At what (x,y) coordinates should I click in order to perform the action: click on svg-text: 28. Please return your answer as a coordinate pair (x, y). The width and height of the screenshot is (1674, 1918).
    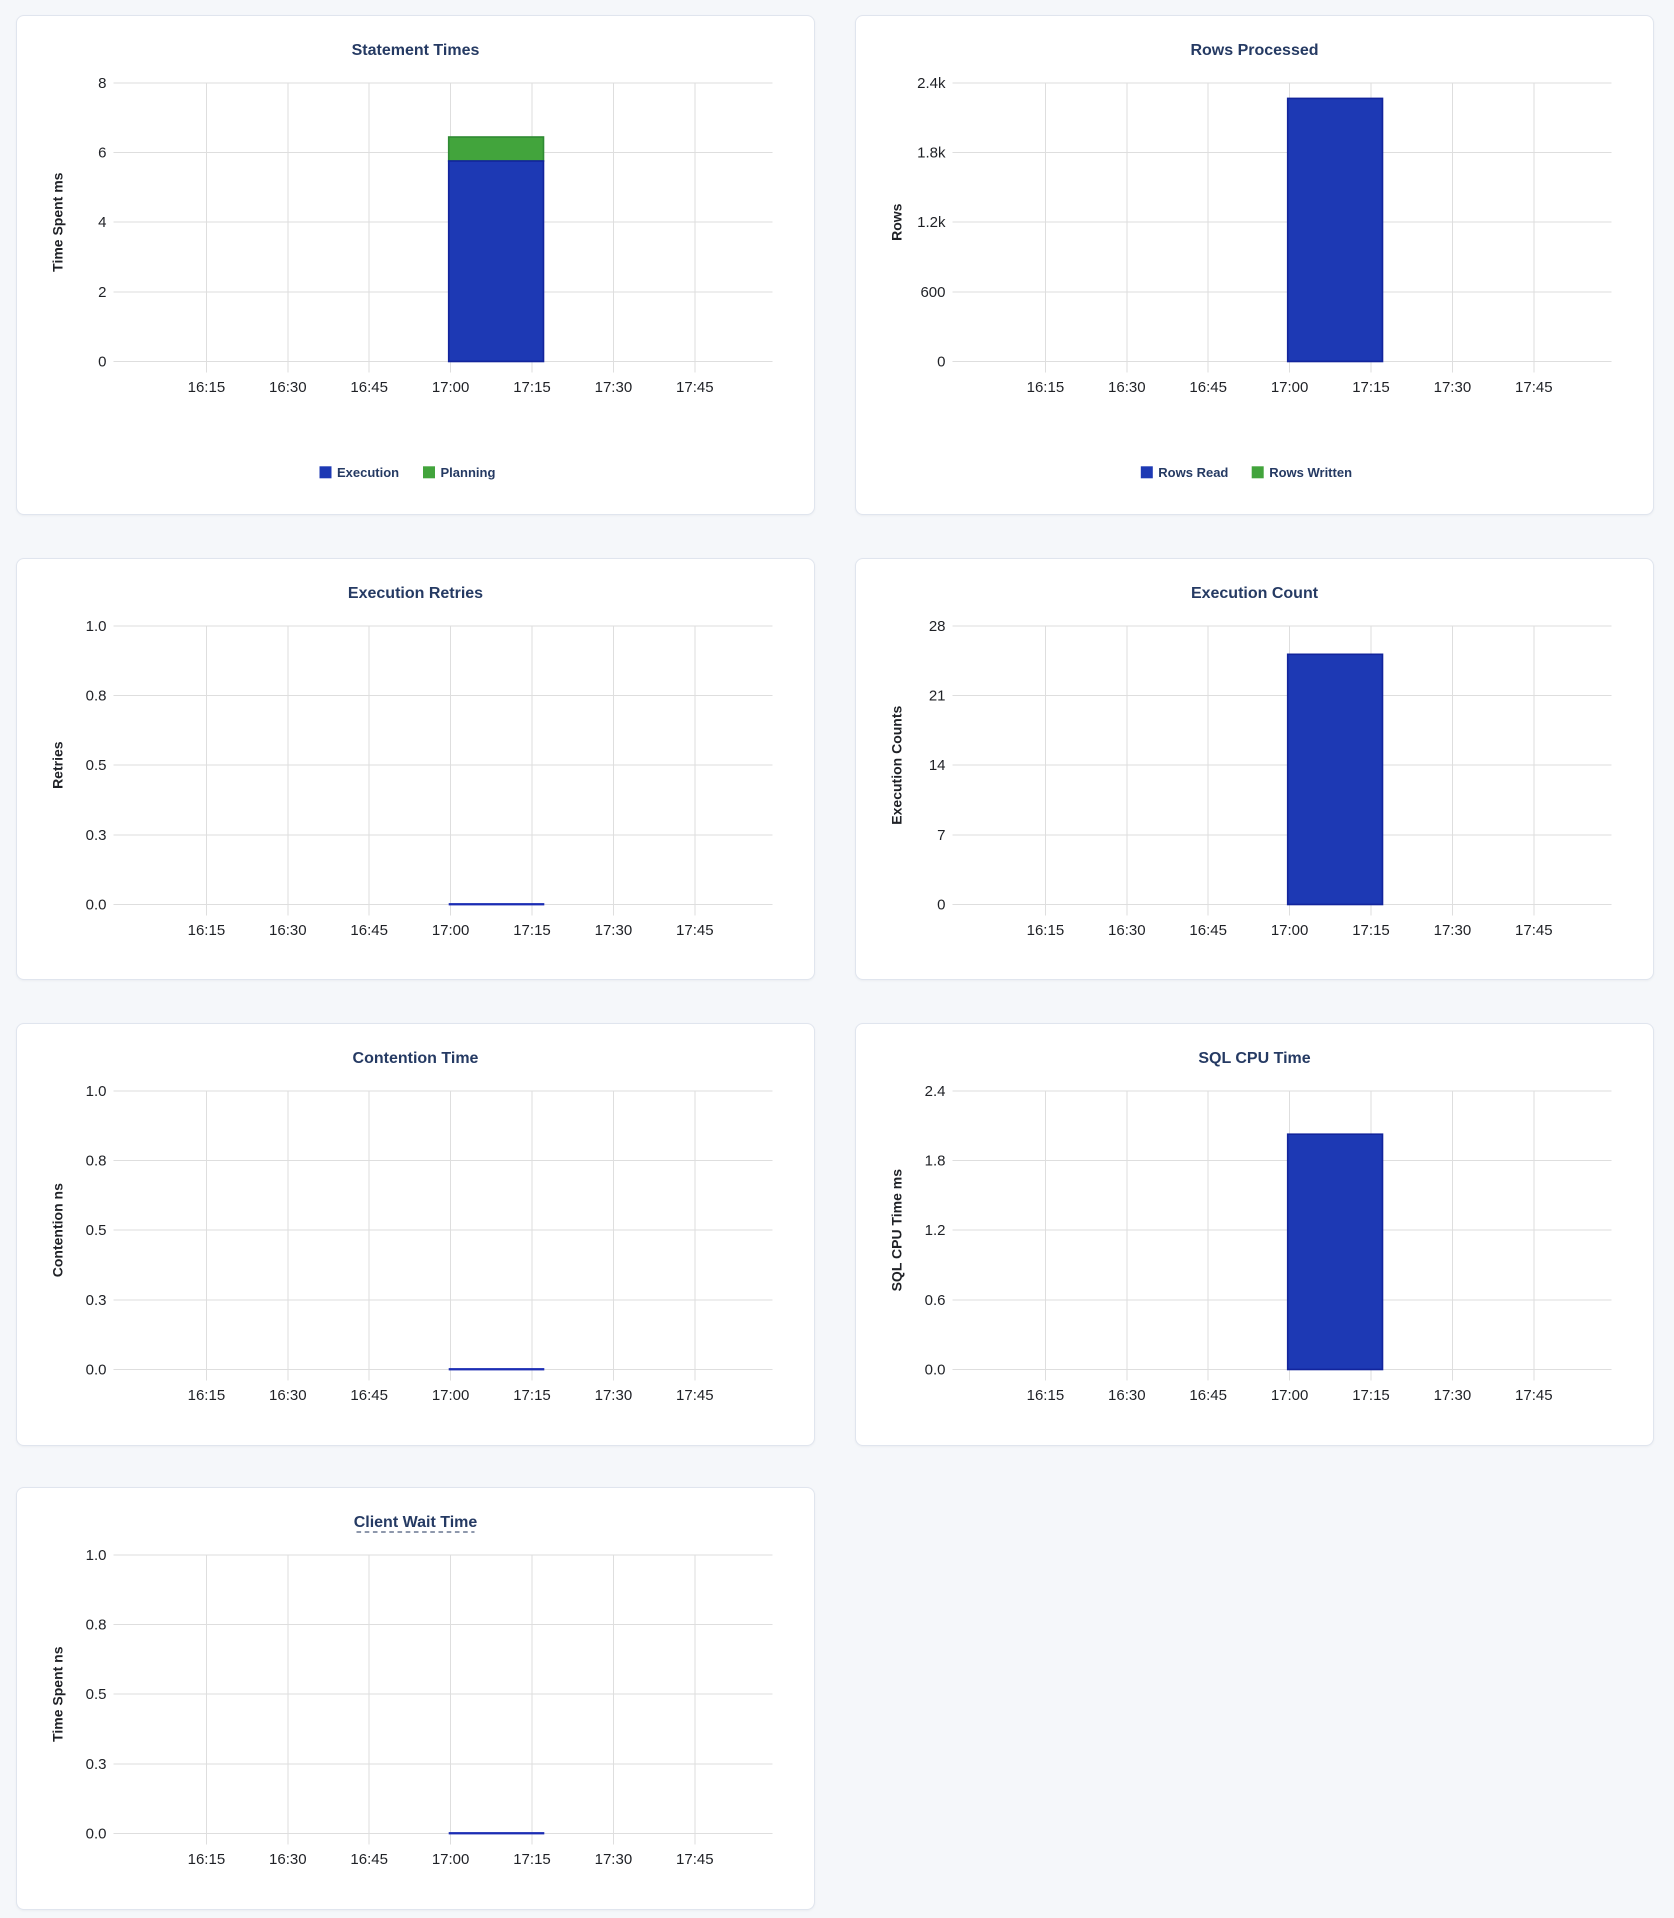
    Looking at the image, I should click on (937, 626).